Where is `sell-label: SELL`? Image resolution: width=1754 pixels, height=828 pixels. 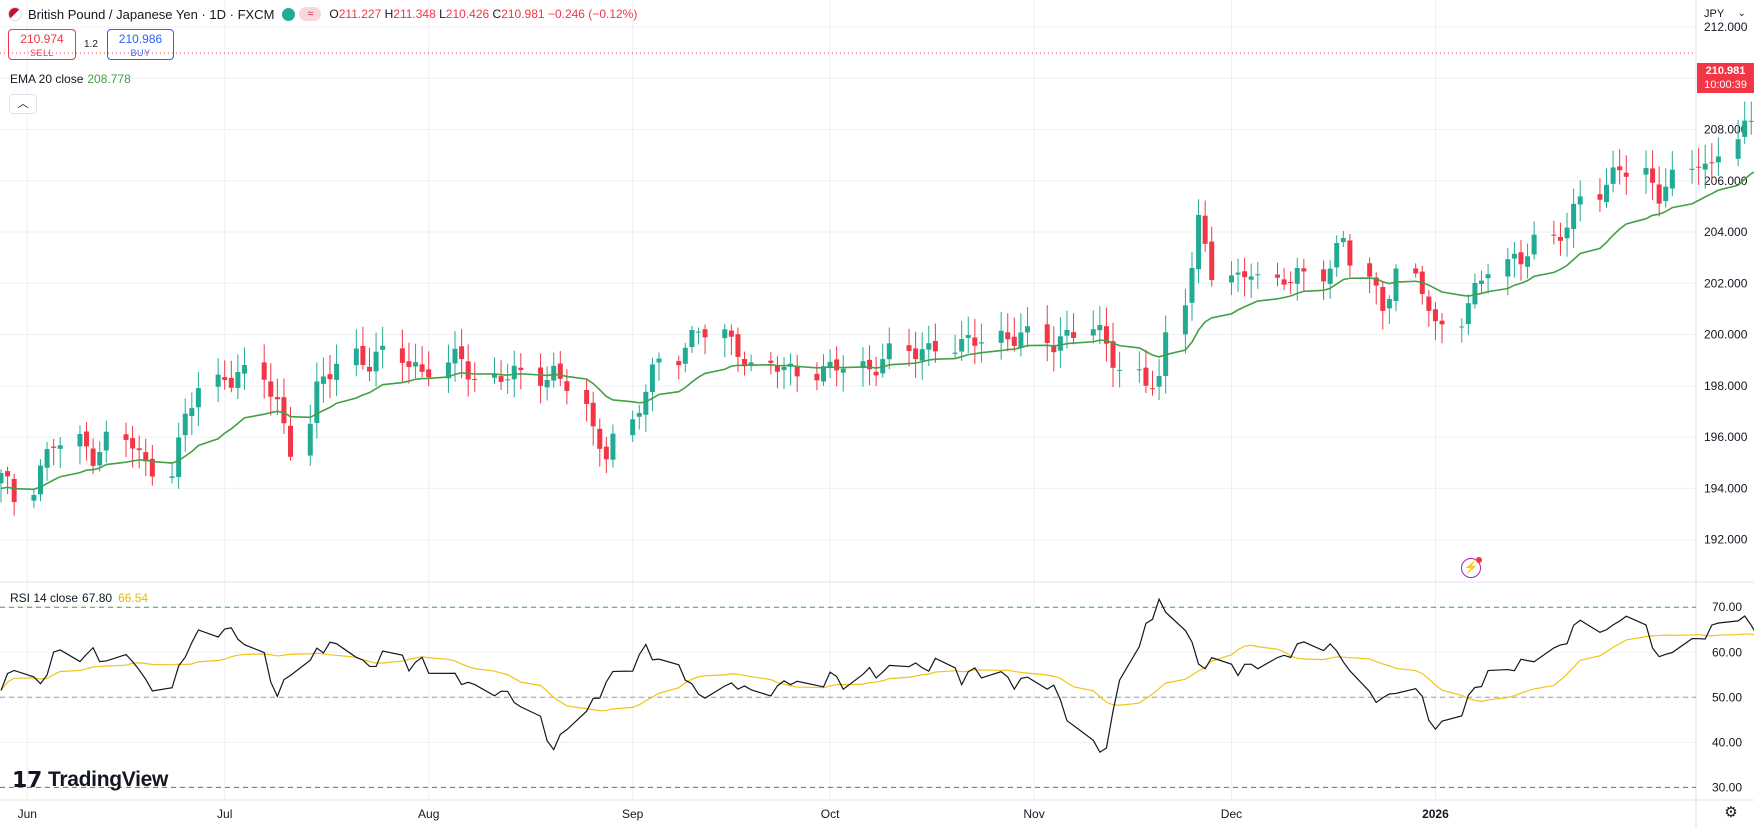
sell-label: SELL is located at coordinates (42, 53).